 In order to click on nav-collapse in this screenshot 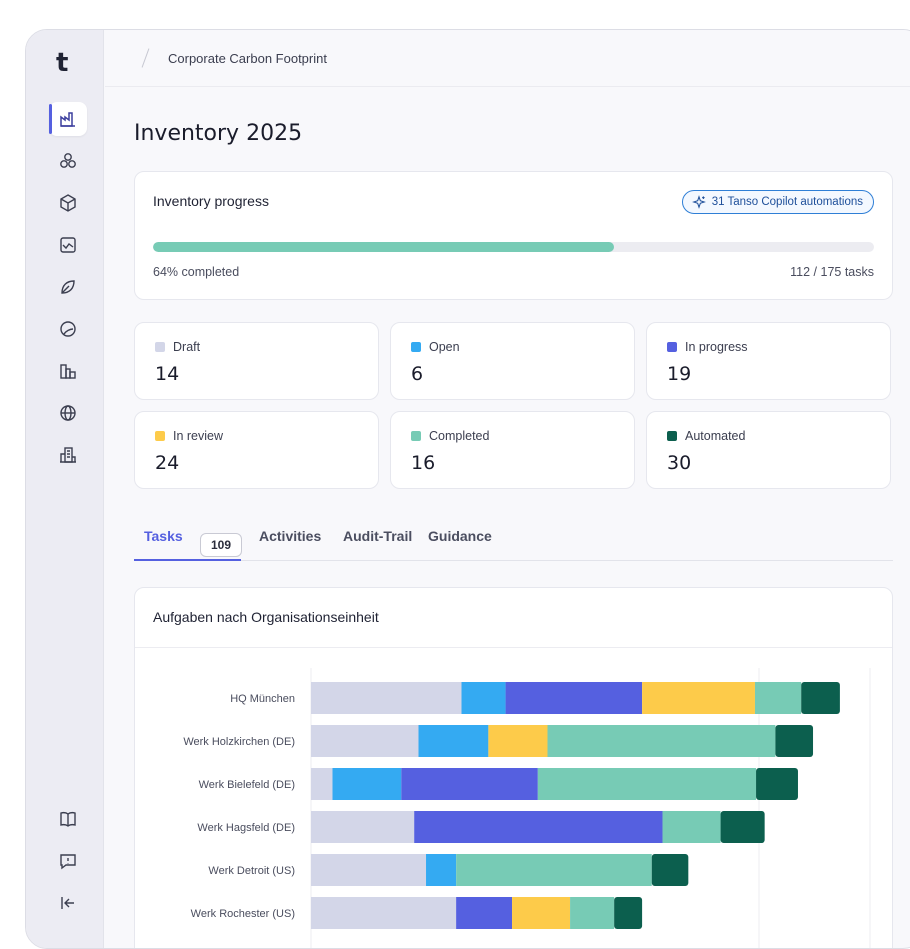, I will do `click(68, 903)`.